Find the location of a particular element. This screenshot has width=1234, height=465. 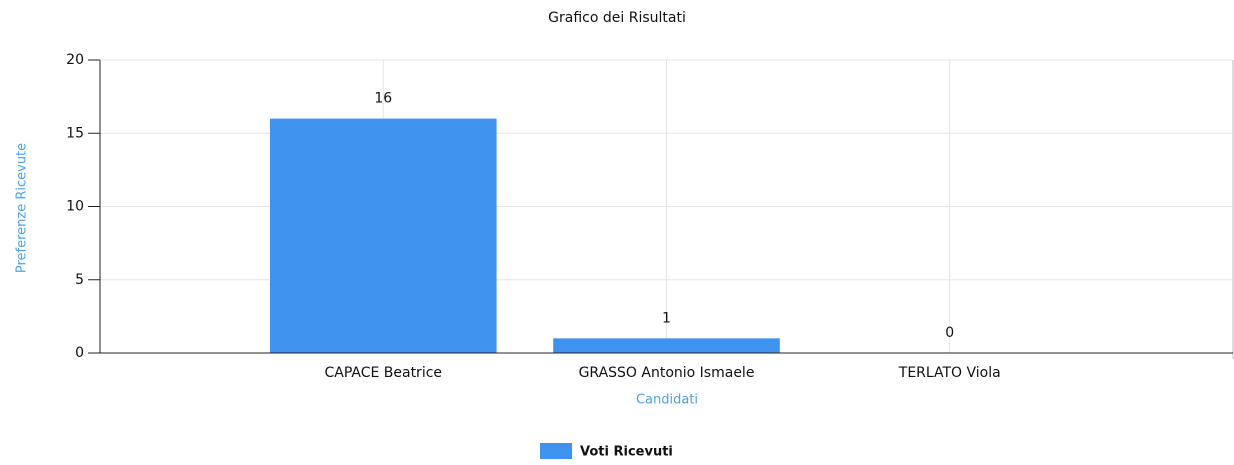

chart-title: Grafico dei Risultati is located at coordinates (617, 18).